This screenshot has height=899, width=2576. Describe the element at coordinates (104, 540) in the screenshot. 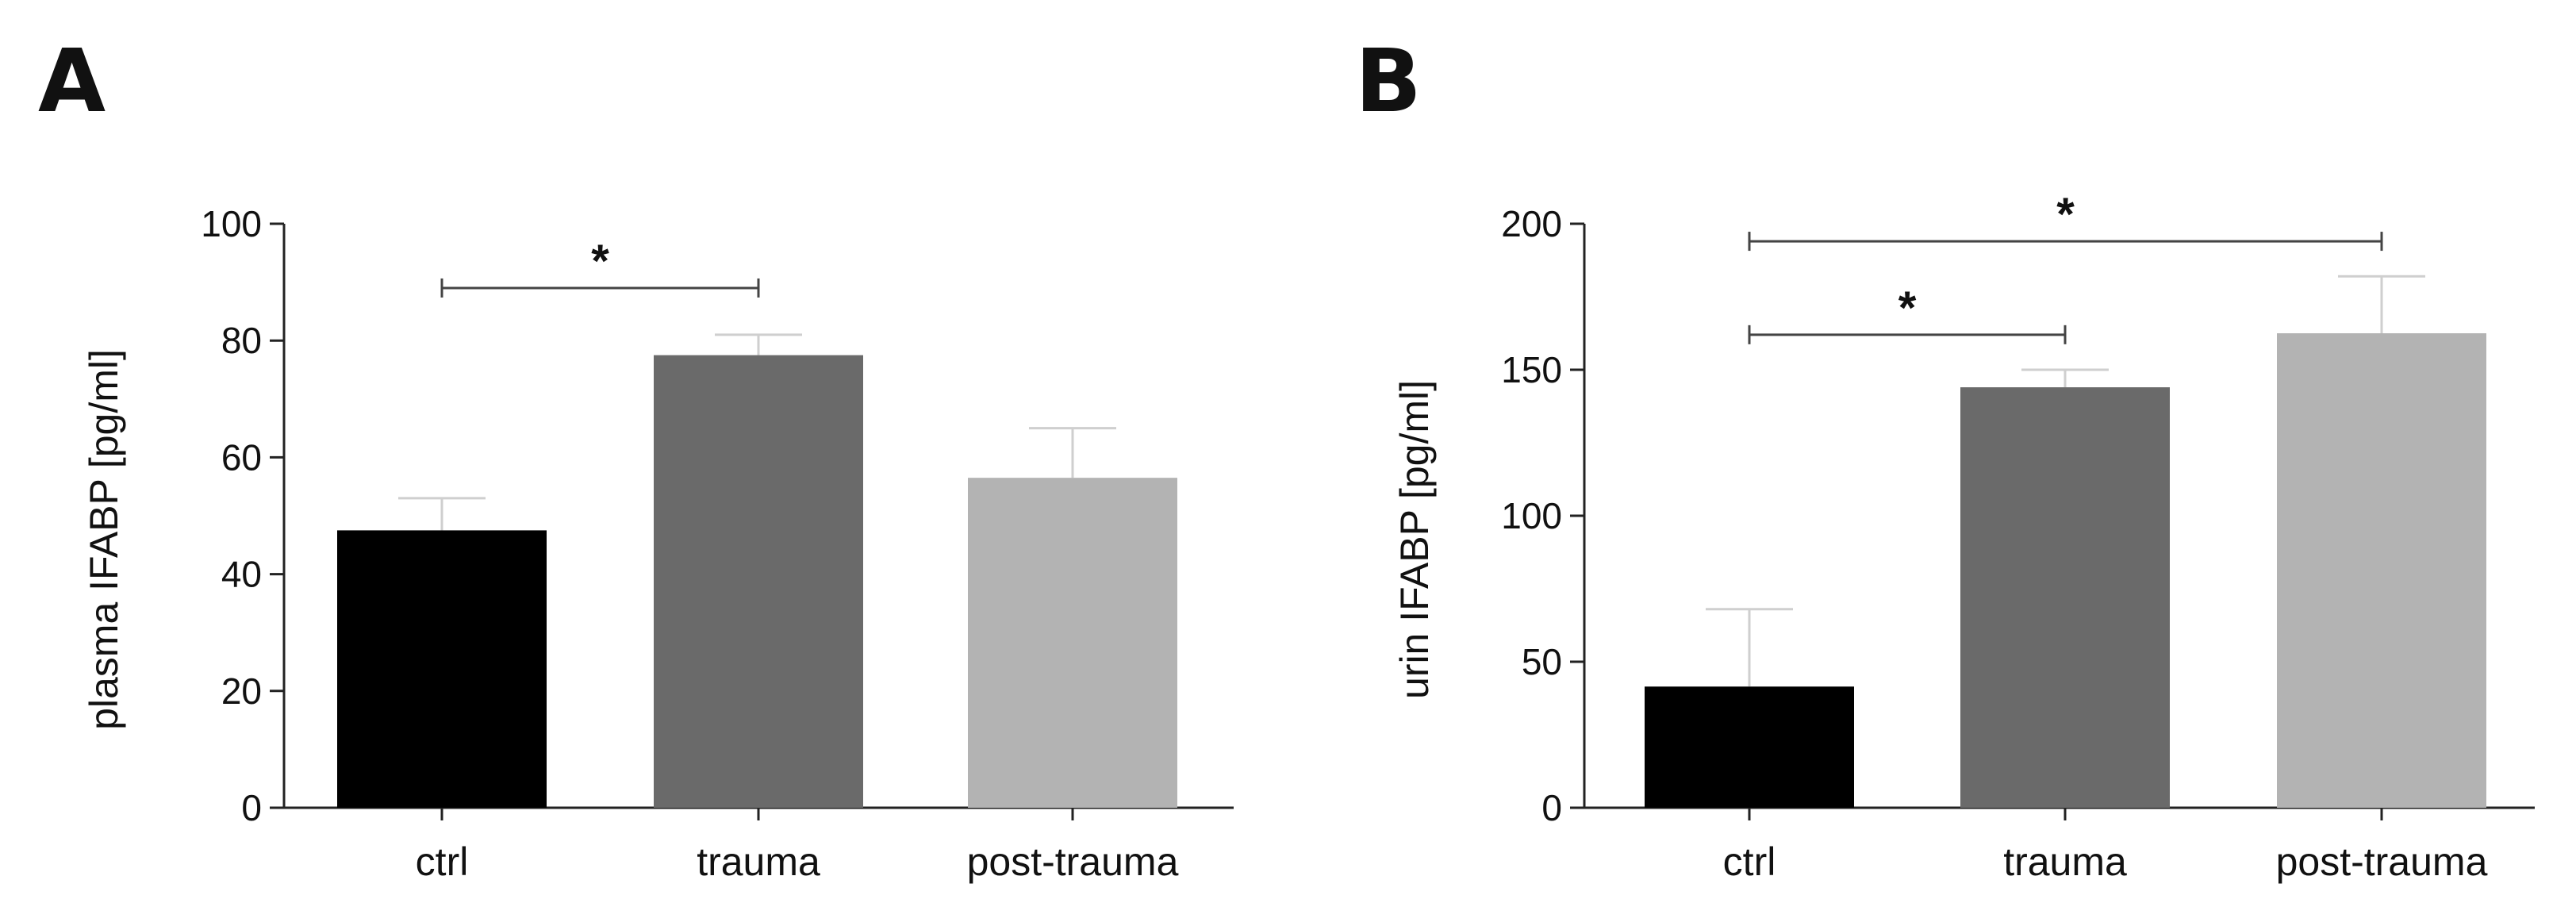

I see `y-axis-title: plasma IFABP [pg/ml]` at that location.